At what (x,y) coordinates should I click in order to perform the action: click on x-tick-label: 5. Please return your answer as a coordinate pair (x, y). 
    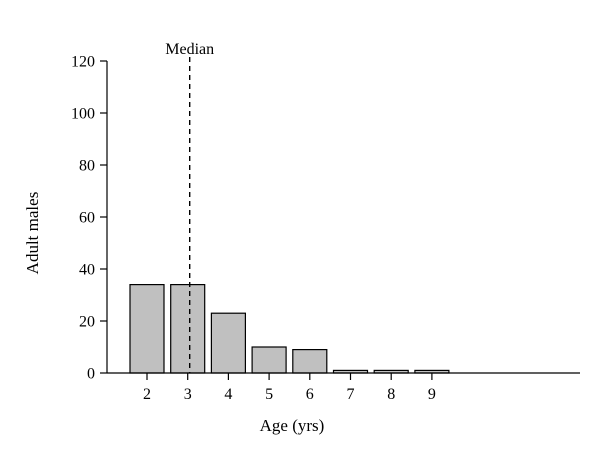
    Looking at the image, I should click on (269, 394).